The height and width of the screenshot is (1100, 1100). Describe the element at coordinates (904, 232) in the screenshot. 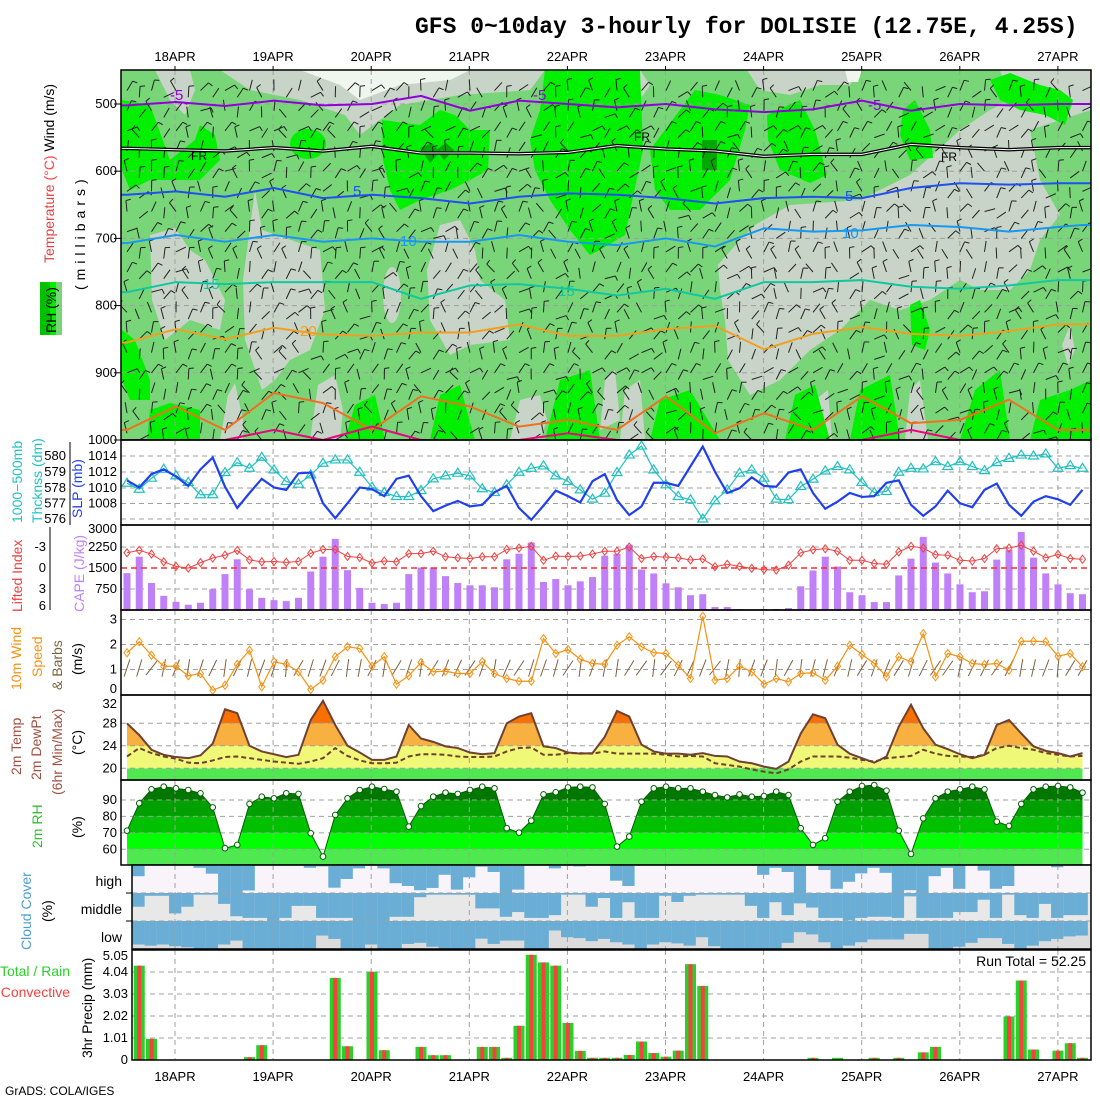

I see `rh-grey-patch` at that location.